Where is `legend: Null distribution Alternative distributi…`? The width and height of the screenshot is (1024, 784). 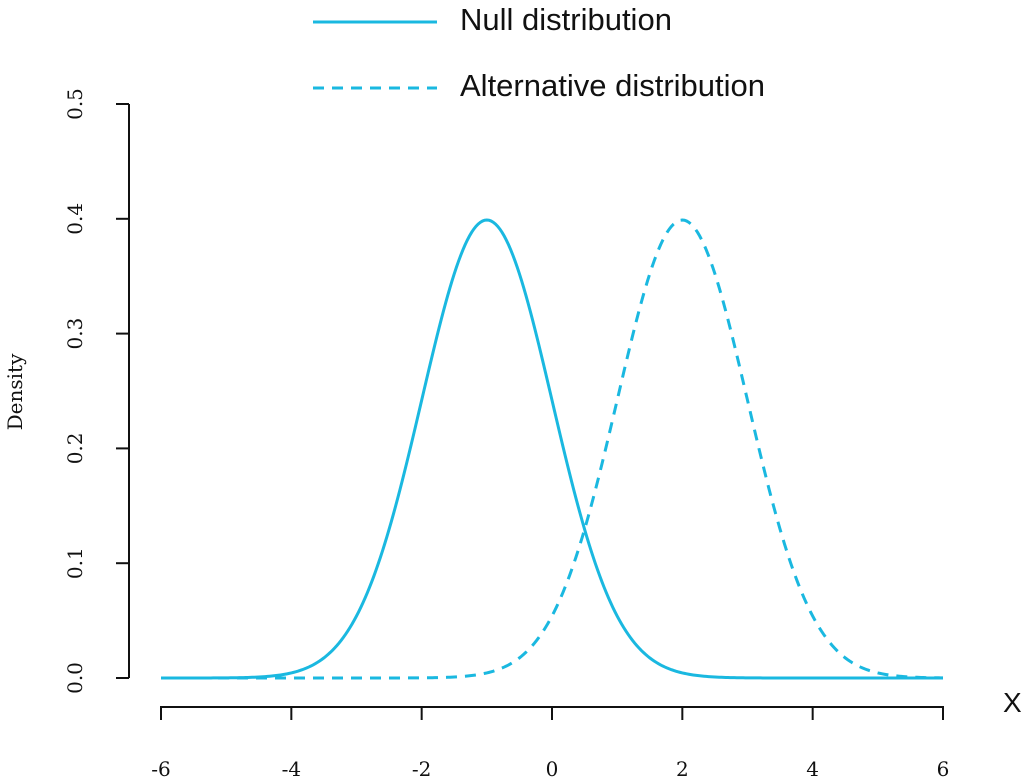
legend: Null distribution Alternative distributi… is located at coordinates (539, 52).